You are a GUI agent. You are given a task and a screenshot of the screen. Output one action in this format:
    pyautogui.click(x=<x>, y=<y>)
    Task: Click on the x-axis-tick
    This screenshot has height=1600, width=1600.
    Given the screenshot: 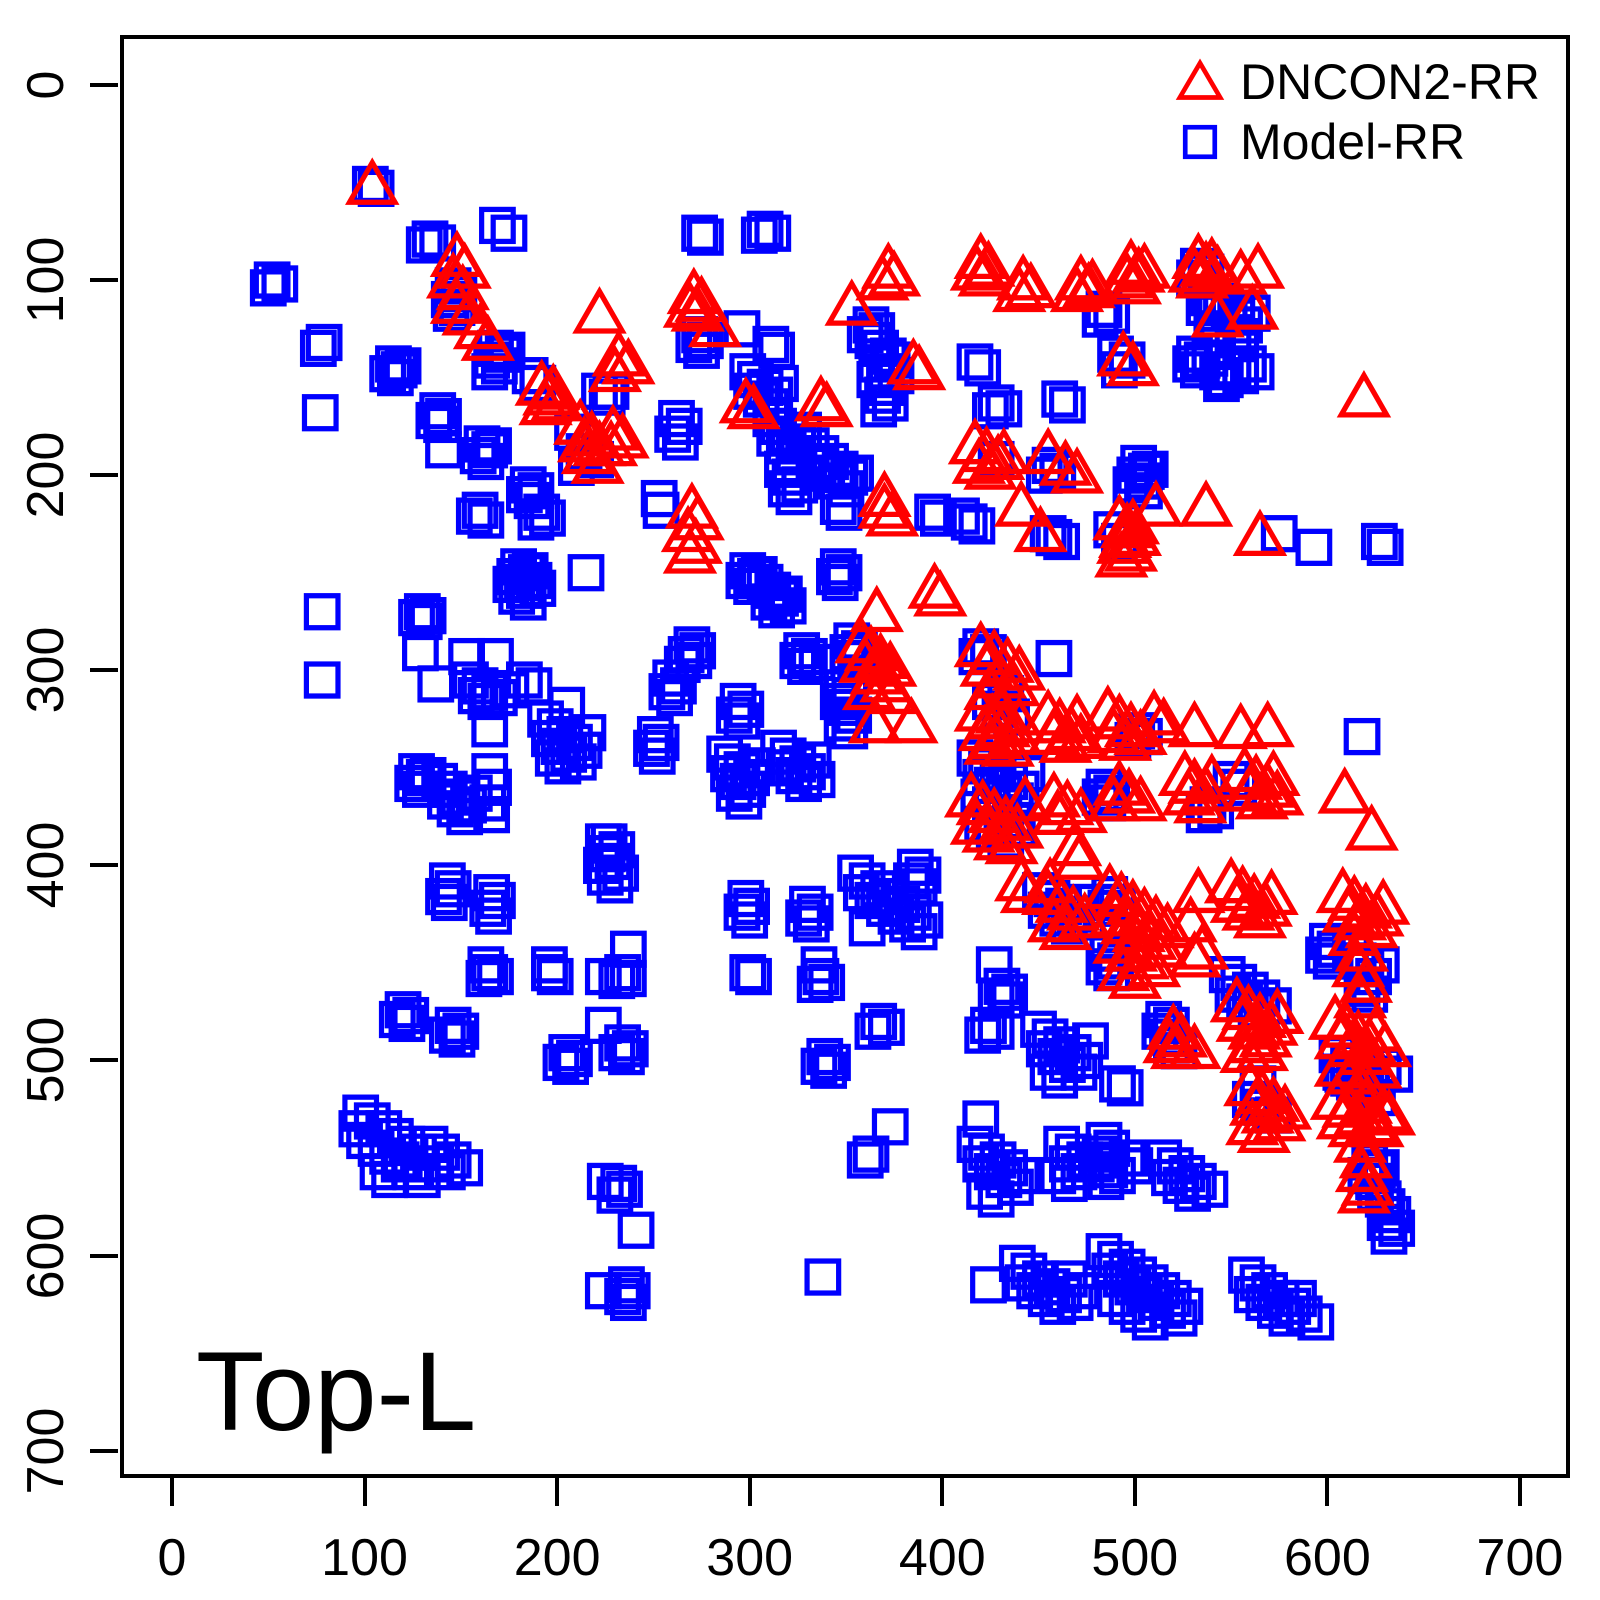 What is the action you would take?
    pyautogui.click(x=749, y=1492)
    